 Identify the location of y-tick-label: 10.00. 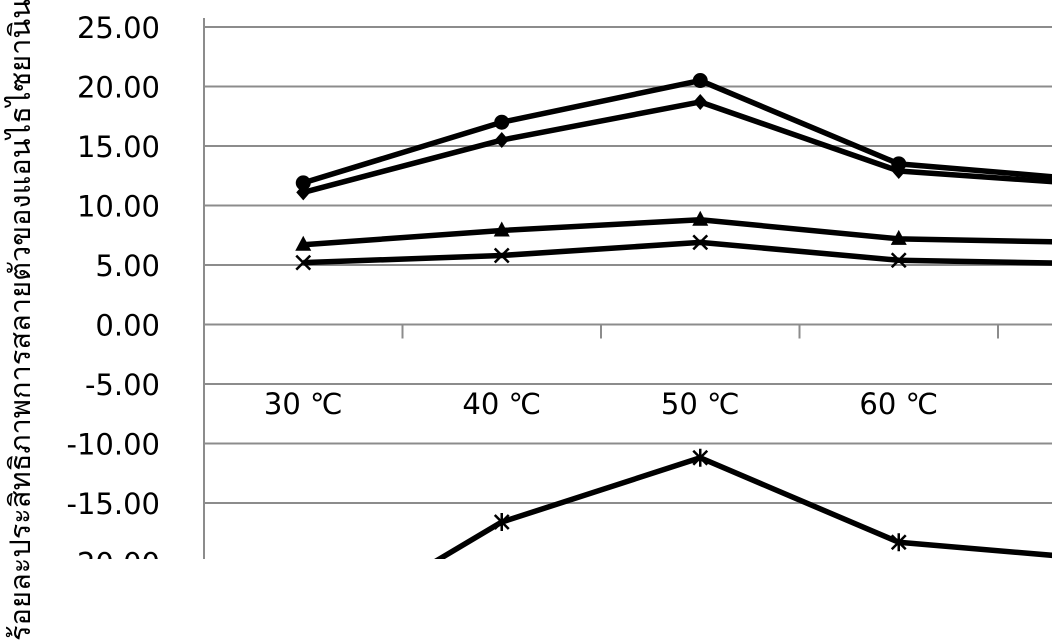
(118, 207).